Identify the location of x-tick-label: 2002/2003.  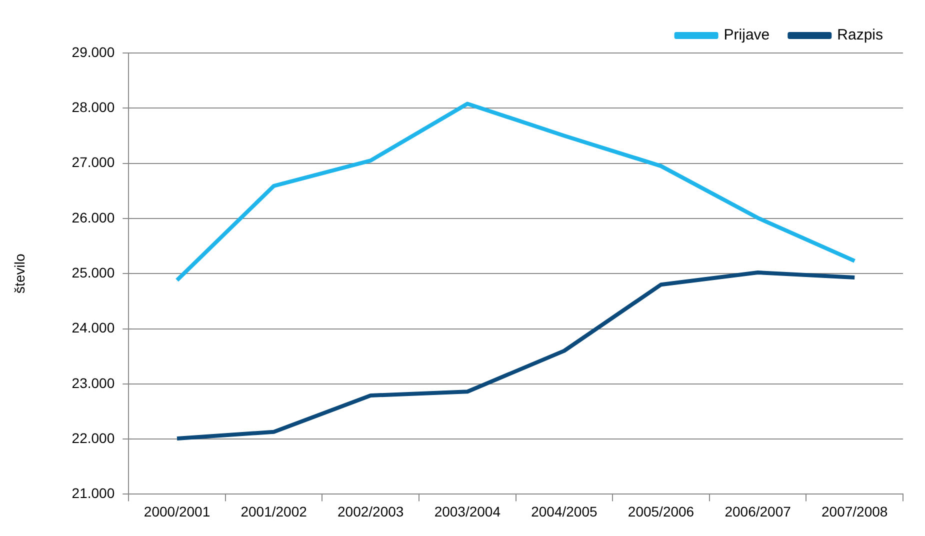
(371, 511).